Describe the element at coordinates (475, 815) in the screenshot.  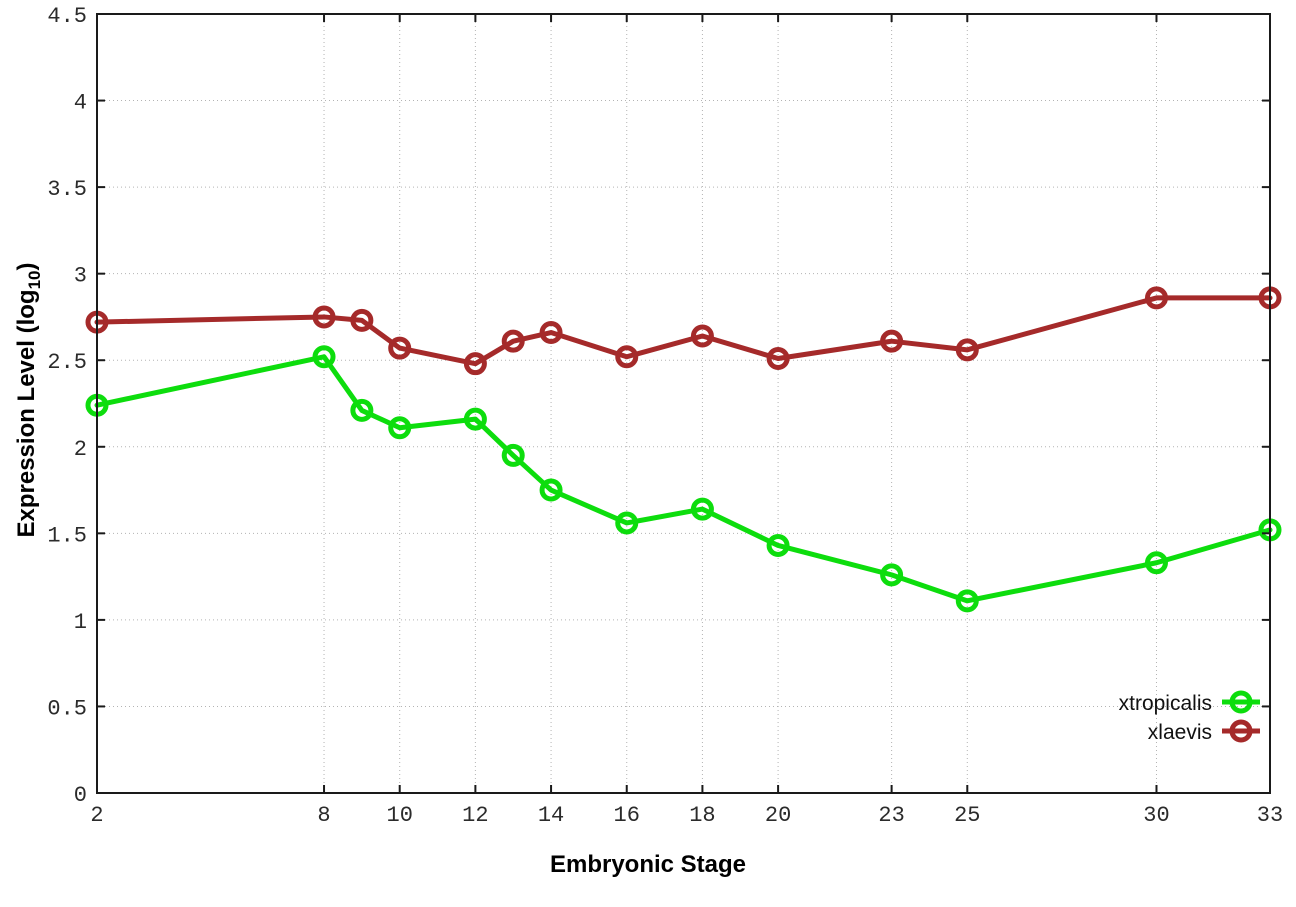
I see `x-tick-label-12: 12` at that location.